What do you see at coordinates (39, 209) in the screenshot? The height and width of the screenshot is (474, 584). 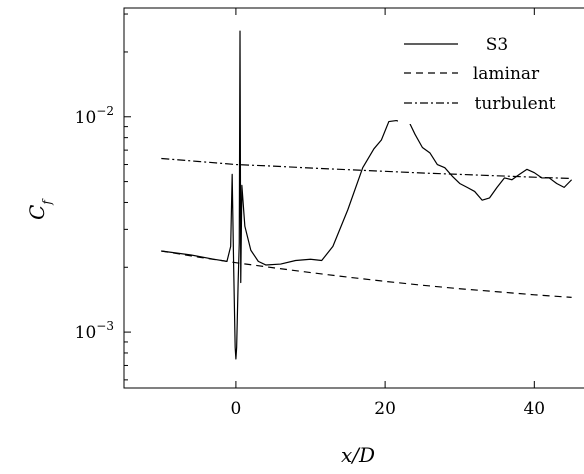 I see `y-axis-label: Cf` at bounding box center [39, 209].